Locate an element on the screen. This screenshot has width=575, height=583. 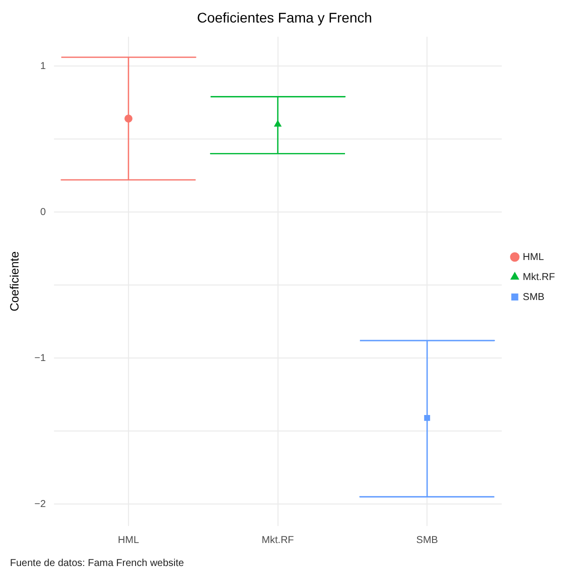
y-axis-title: Coeficiente is located at coordinates (15, 281).